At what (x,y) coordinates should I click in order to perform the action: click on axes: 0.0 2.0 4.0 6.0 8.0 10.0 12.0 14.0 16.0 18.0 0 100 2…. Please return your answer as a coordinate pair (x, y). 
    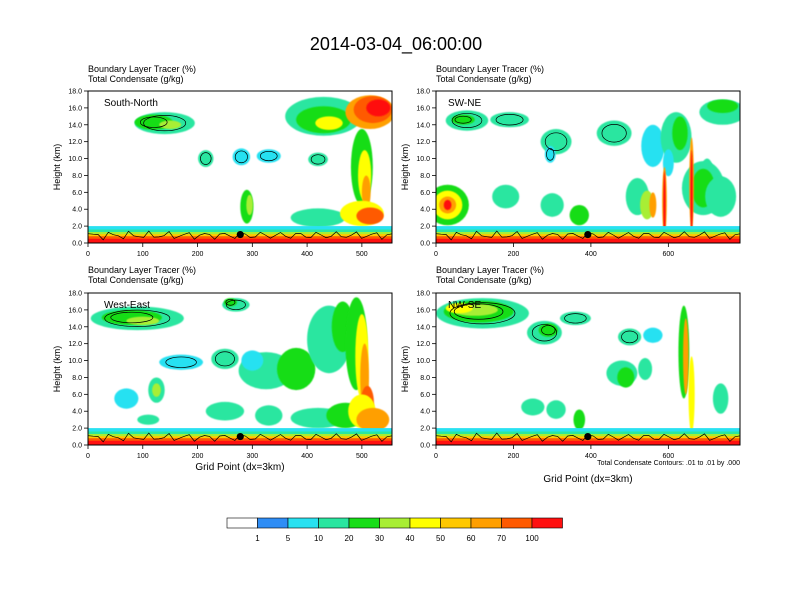
    Looking at the image, I should click on (217, 174).